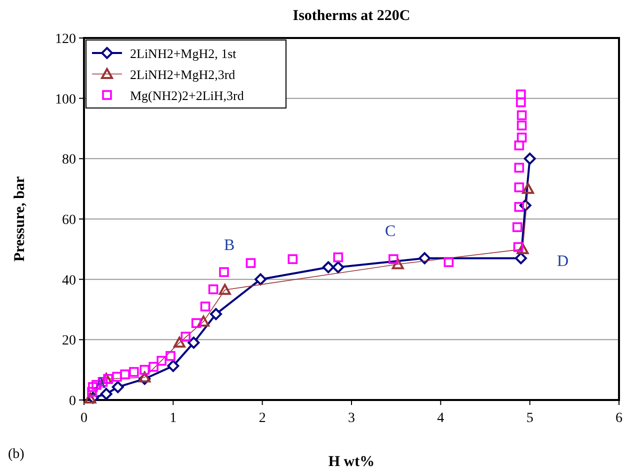 This screenshot has width=633, height=474. Describe the element at coordinates (262, 418) in the screenshot. I see `x-tick-label: 2` at that location.